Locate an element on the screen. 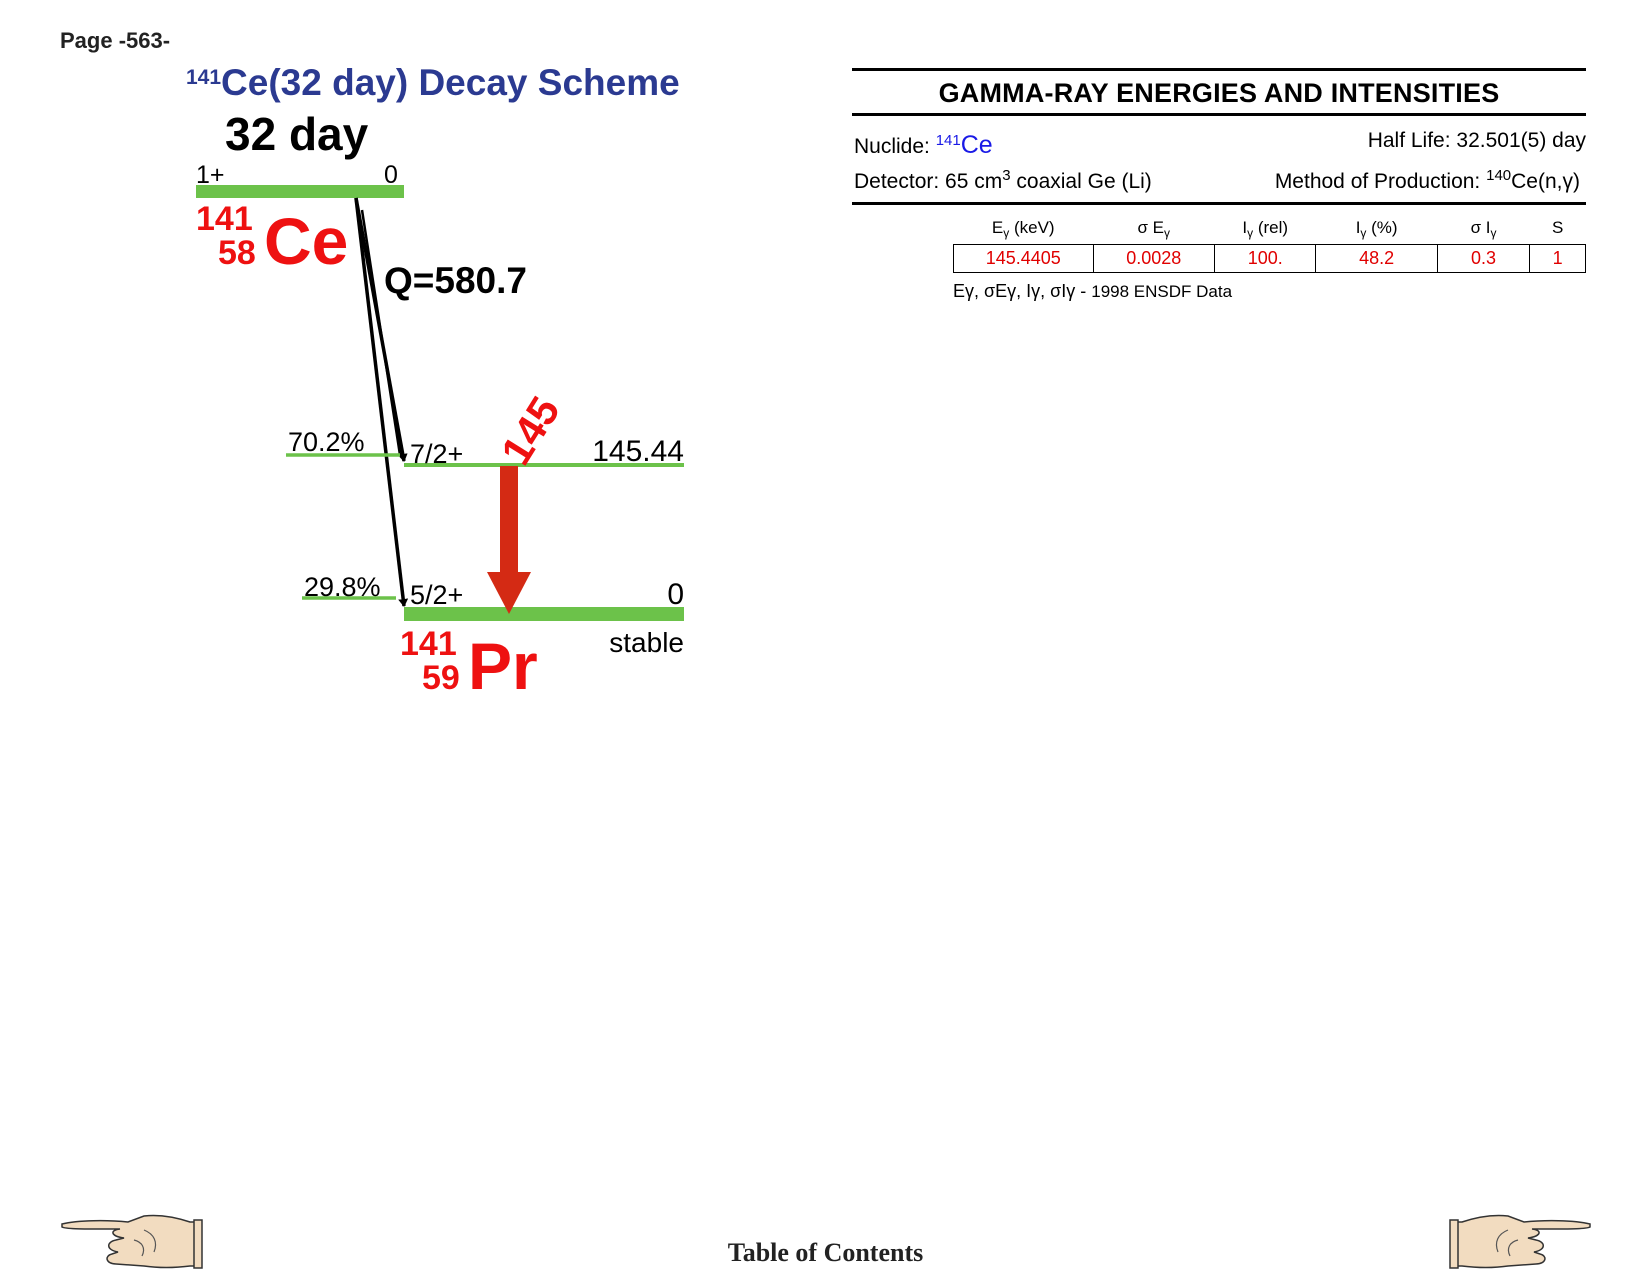 The image size is (1651, 1275). production-field: Method of Production: 140Ce(n,γ) is located at coordinates (1430, 178).